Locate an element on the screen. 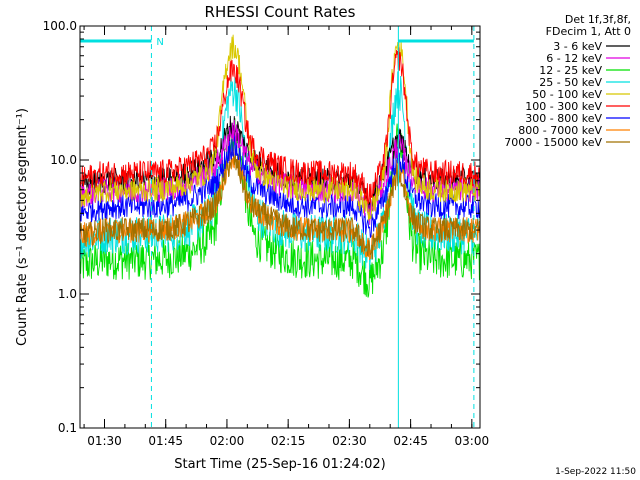 Image resolution: width=640 pixels, height=480 pixels. x-tick-label: 01:45 is located at coordinates (165, 441).